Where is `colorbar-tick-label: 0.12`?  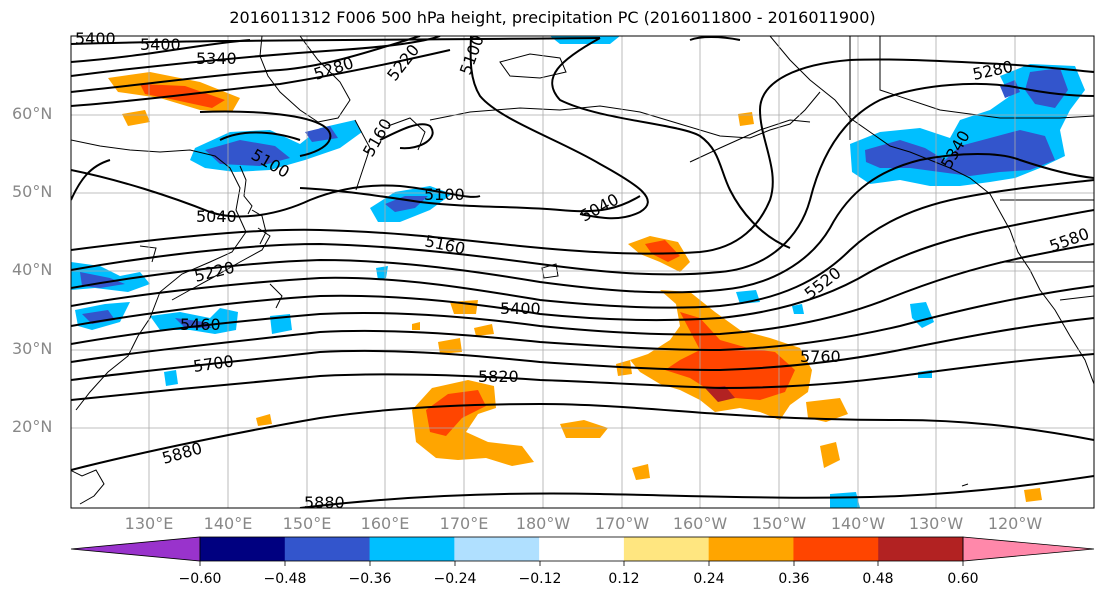 colorbar-tick-label: 0.12 is located at coordinates (624, 579).